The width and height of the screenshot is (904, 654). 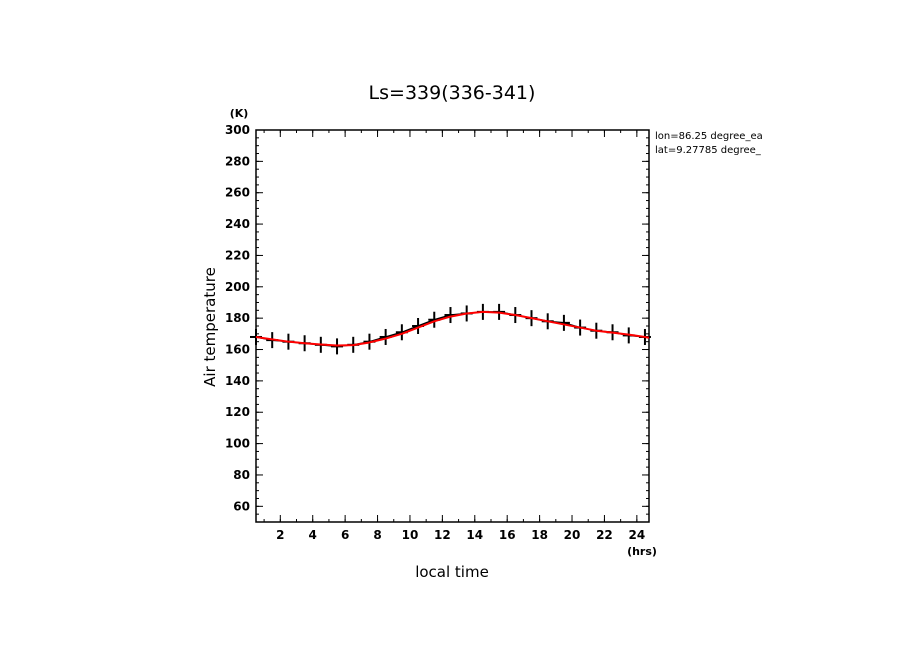 What do you see at coordinates (410, 535) in the screenshot?
I see `x-tick-label: 10` at bounding box center [410, 535].